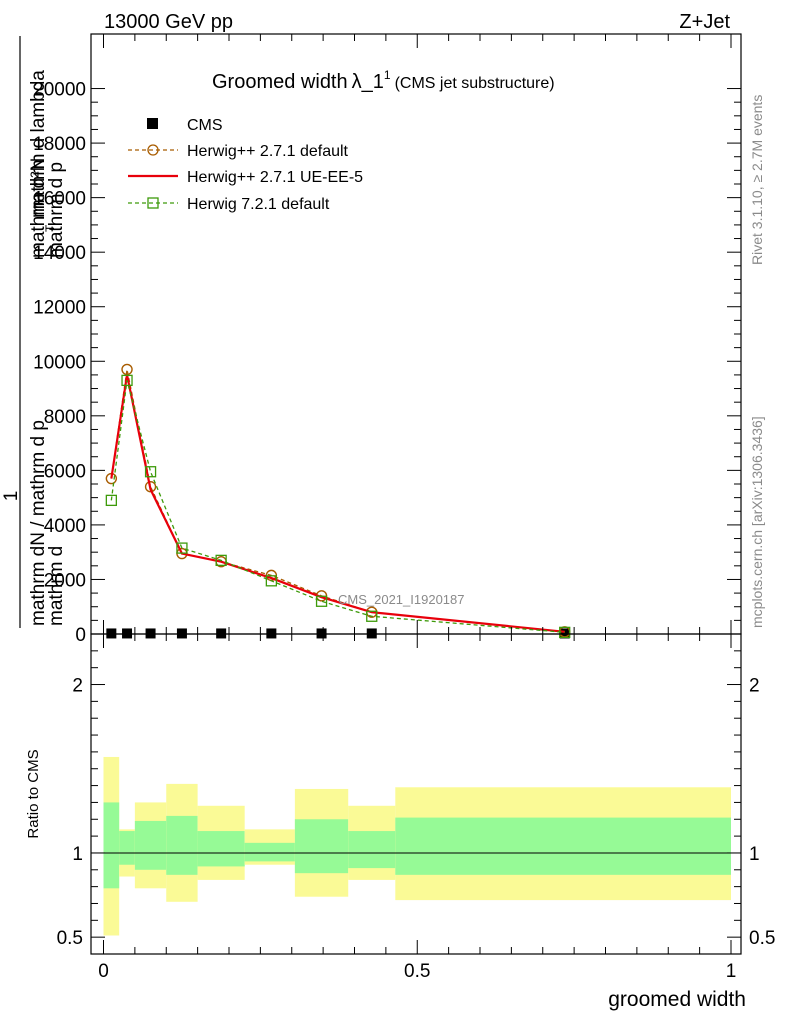 This screenshot has height=1024, width=786. Describe the element at coordinates (77, 854) in the screenshot. I see `ratio-y-tick-label: 1` at that location.